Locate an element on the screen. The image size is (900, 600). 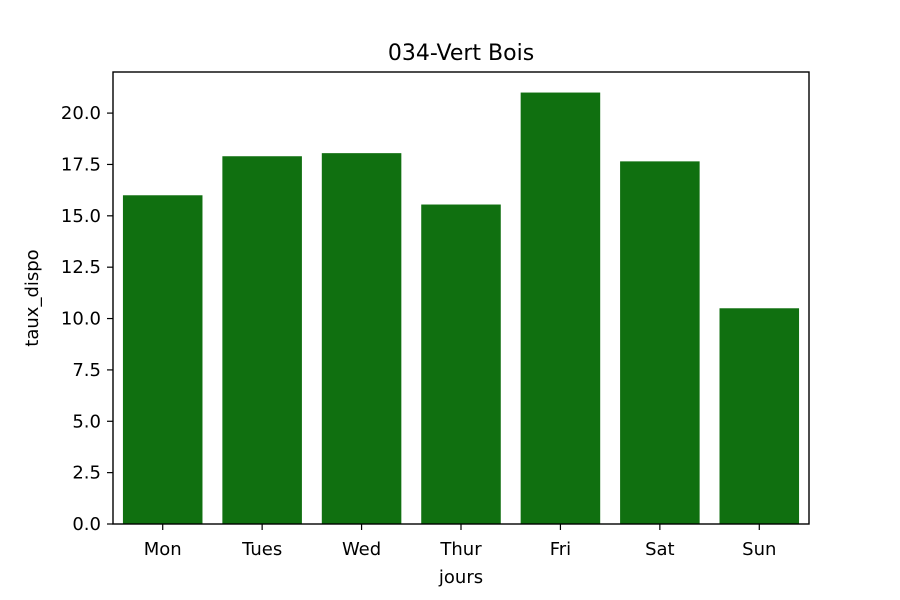
x-tick-label-wed: Wed is located at coordinates (361, 549).